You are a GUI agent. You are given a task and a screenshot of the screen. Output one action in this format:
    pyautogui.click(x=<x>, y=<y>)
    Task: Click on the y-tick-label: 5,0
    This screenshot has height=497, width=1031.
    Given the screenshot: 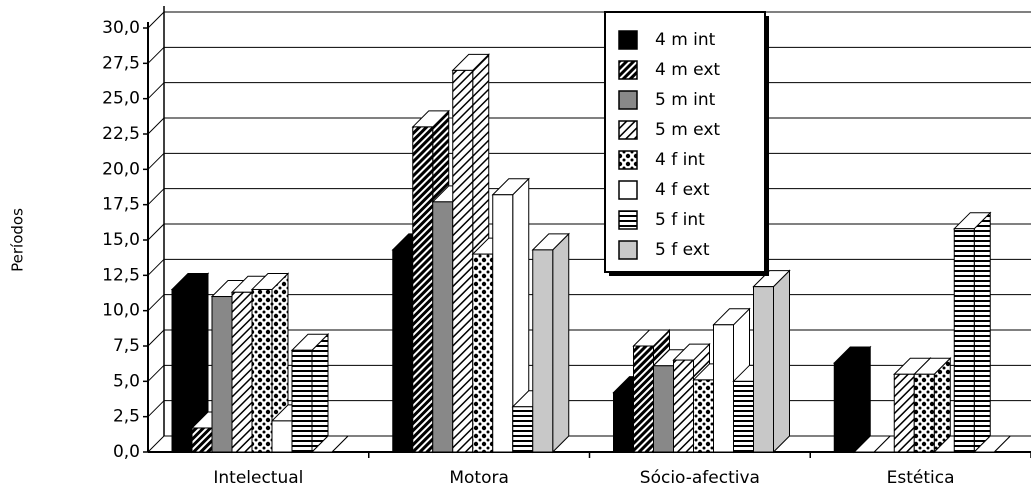 What is the action you would take?
    pyautogui.click(x=126, y=381)
    